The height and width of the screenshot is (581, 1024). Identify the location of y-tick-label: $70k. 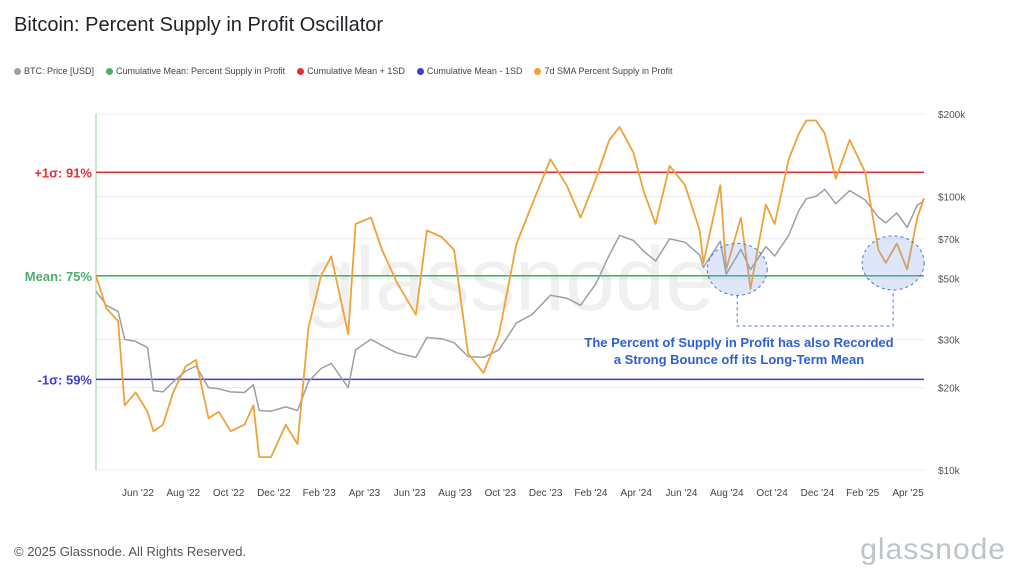
(949, 240).